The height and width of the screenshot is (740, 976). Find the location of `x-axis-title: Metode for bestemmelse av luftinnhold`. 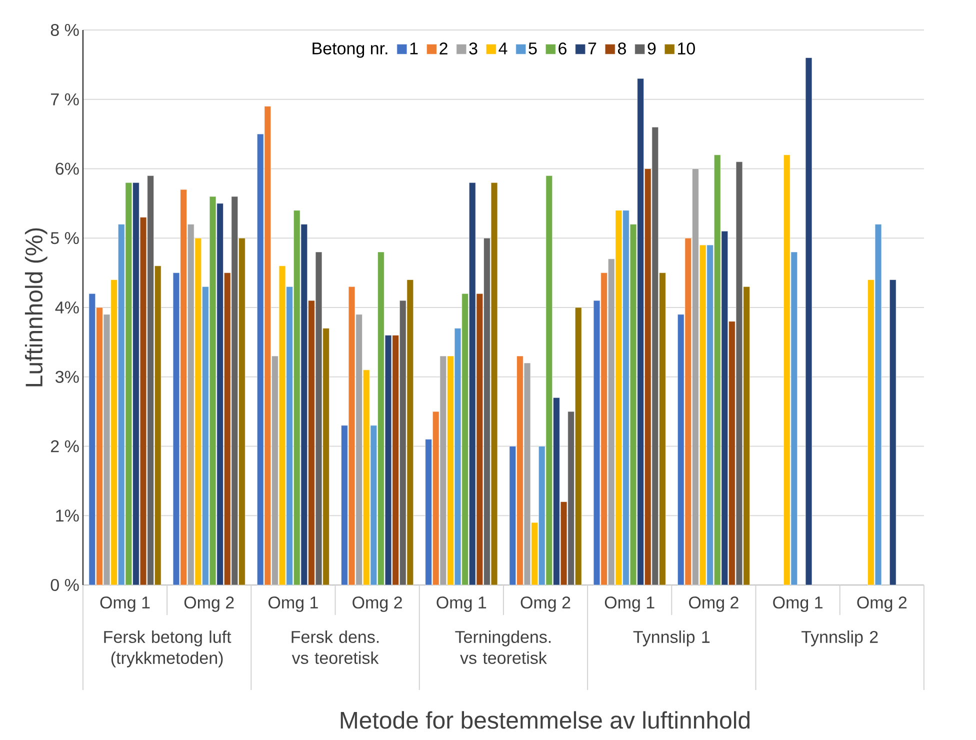

x-axis-title: Metode for bestemmelse av luftinnhold is located at coordinates (545, 720).